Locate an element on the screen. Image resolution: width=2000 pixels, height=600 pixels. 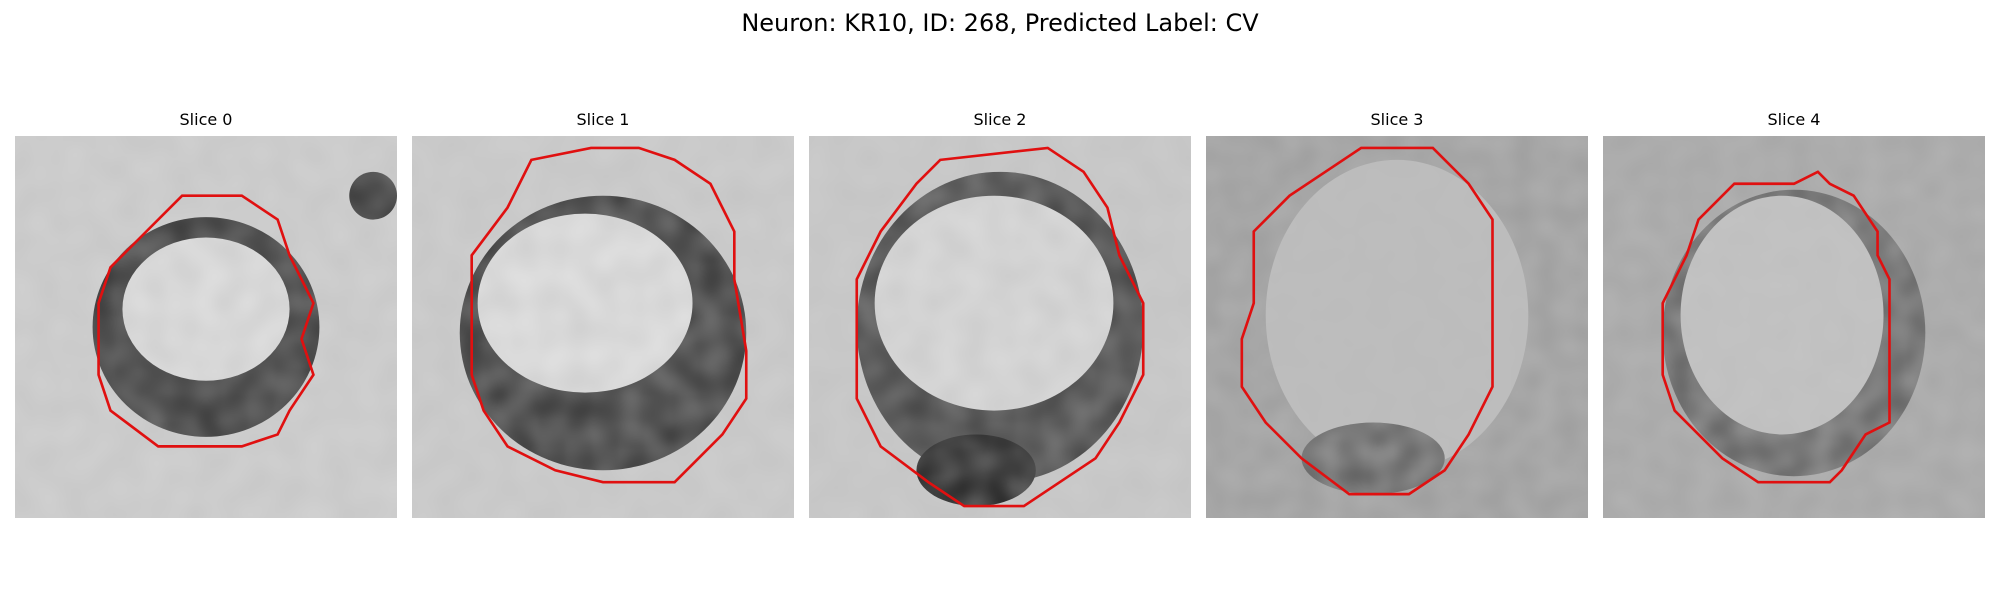
slice-title: Slice 1 is located at coordinates (603, 119).